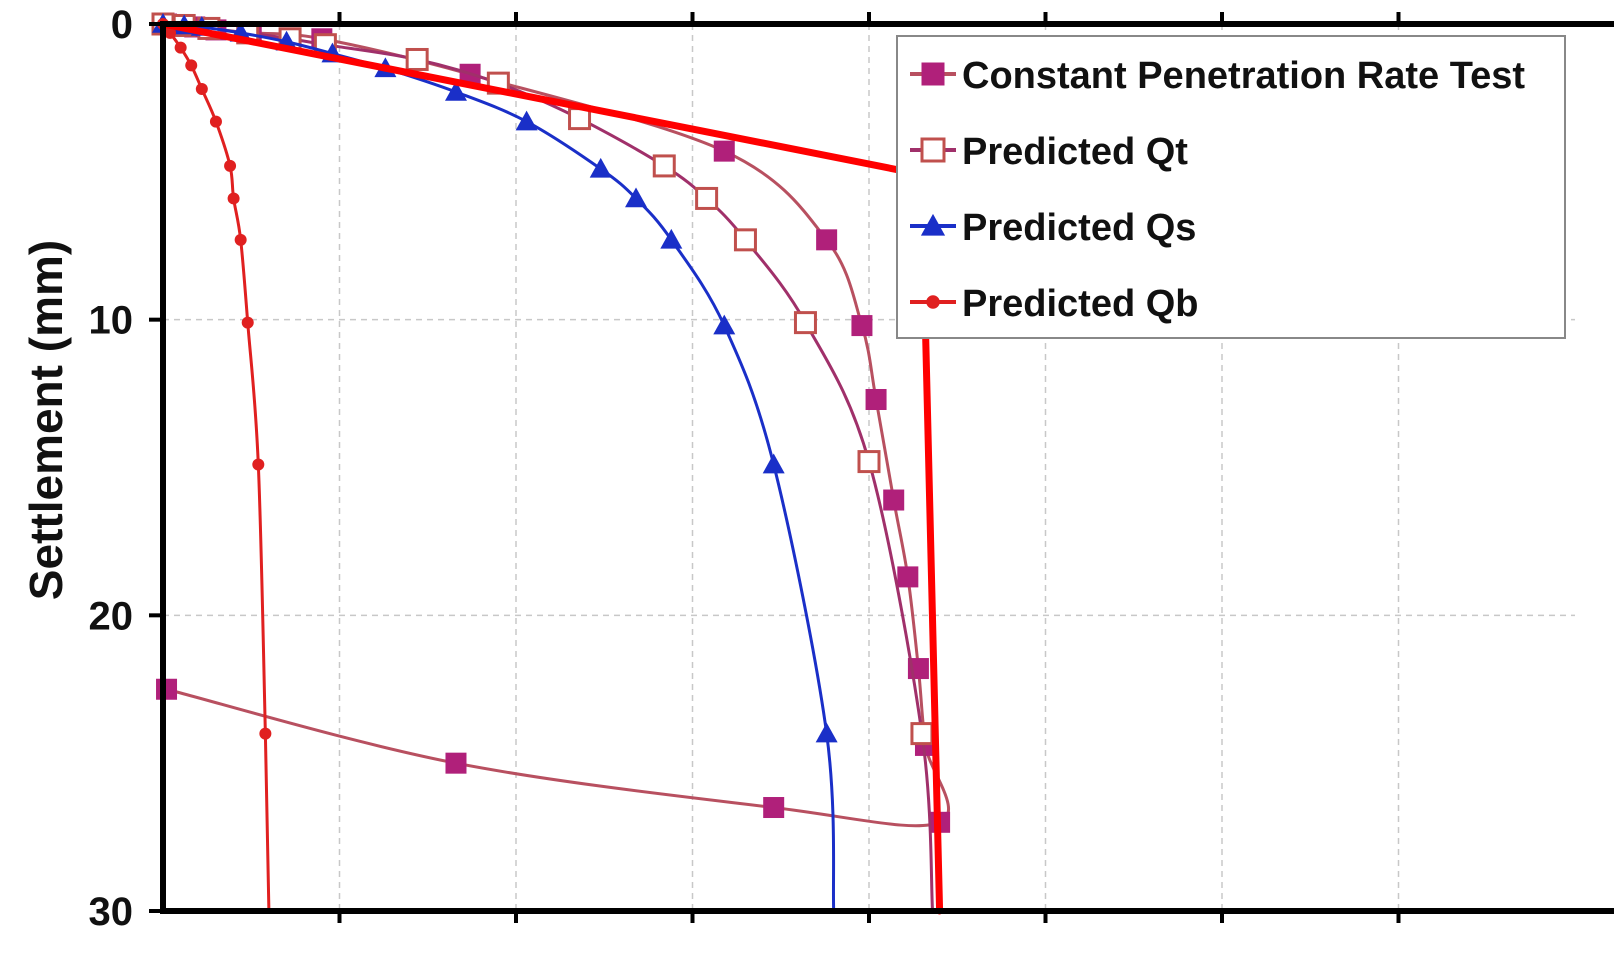  I want to click on legend-label: Constant Penetration Rate Test, so click(1243, 76).